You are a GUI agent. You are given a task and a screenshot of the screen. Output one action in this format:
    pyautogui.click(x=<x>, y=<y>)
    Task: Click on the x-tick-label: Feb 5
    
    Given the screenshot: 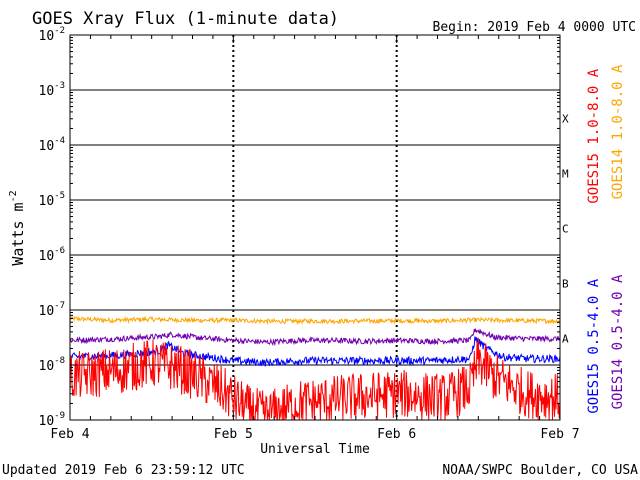 What is the action you would take?
    pyautogui.click(x=233, y=434)
    